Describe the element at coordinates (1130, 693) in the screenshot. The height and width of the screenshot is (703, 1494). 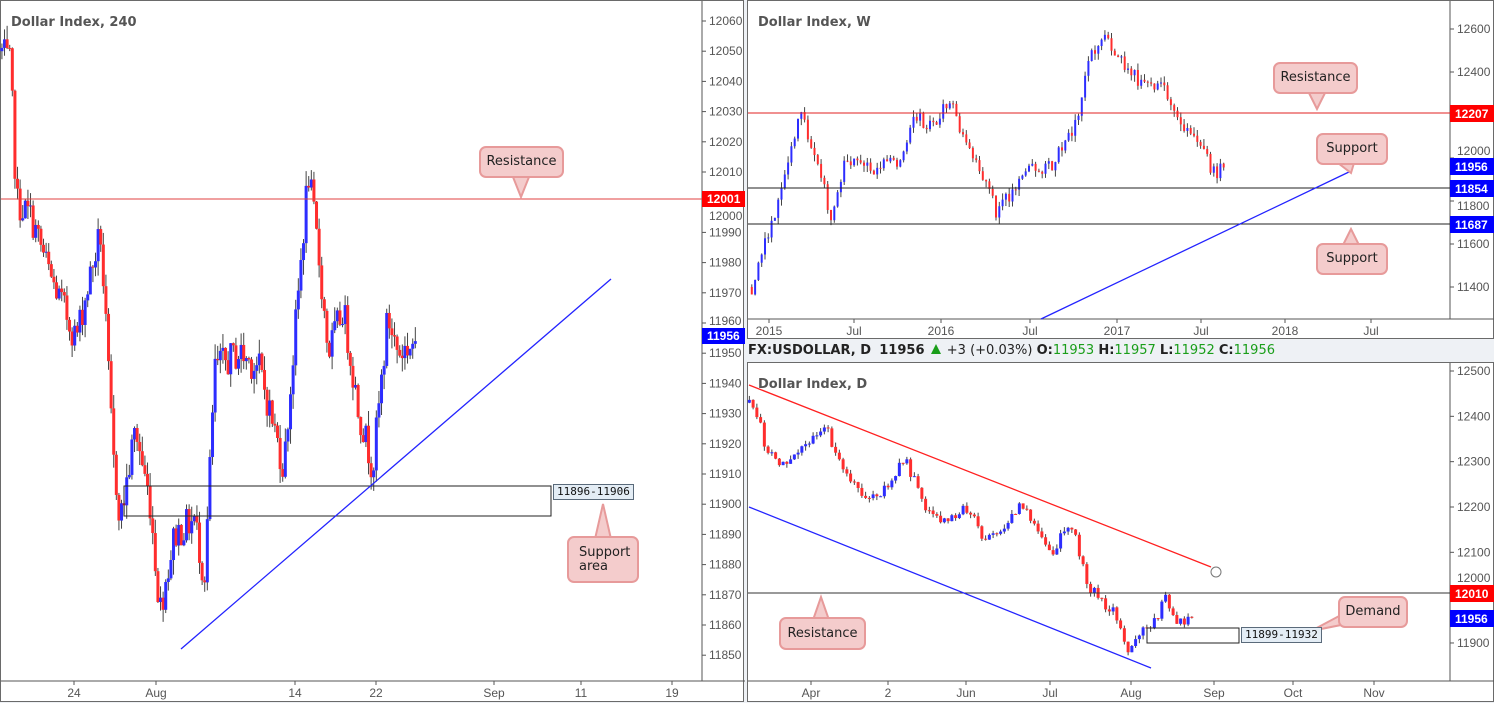
I see `x-tick-label: Aug` at that location.